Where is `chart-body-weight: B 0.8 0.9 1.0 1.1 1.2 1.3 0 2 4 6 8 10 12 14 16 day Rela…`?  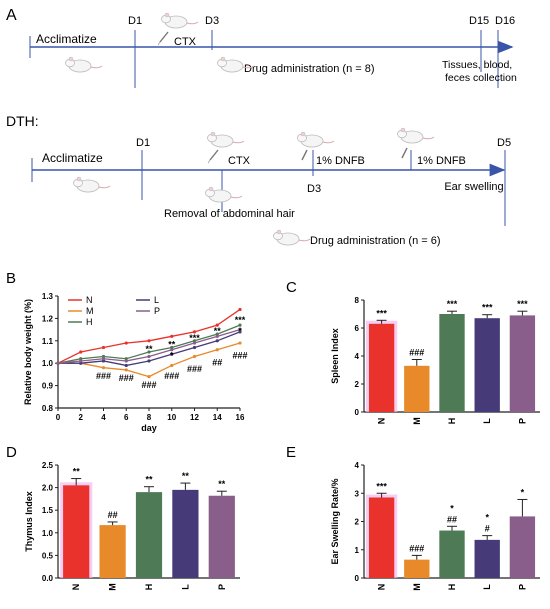
chart-body-weight: B 0.8 0.9 1.0 1.1 1.2 1.3 0 2 4 6 8 10 12 14 16 day Rela… is located at coordinates (127, 351).